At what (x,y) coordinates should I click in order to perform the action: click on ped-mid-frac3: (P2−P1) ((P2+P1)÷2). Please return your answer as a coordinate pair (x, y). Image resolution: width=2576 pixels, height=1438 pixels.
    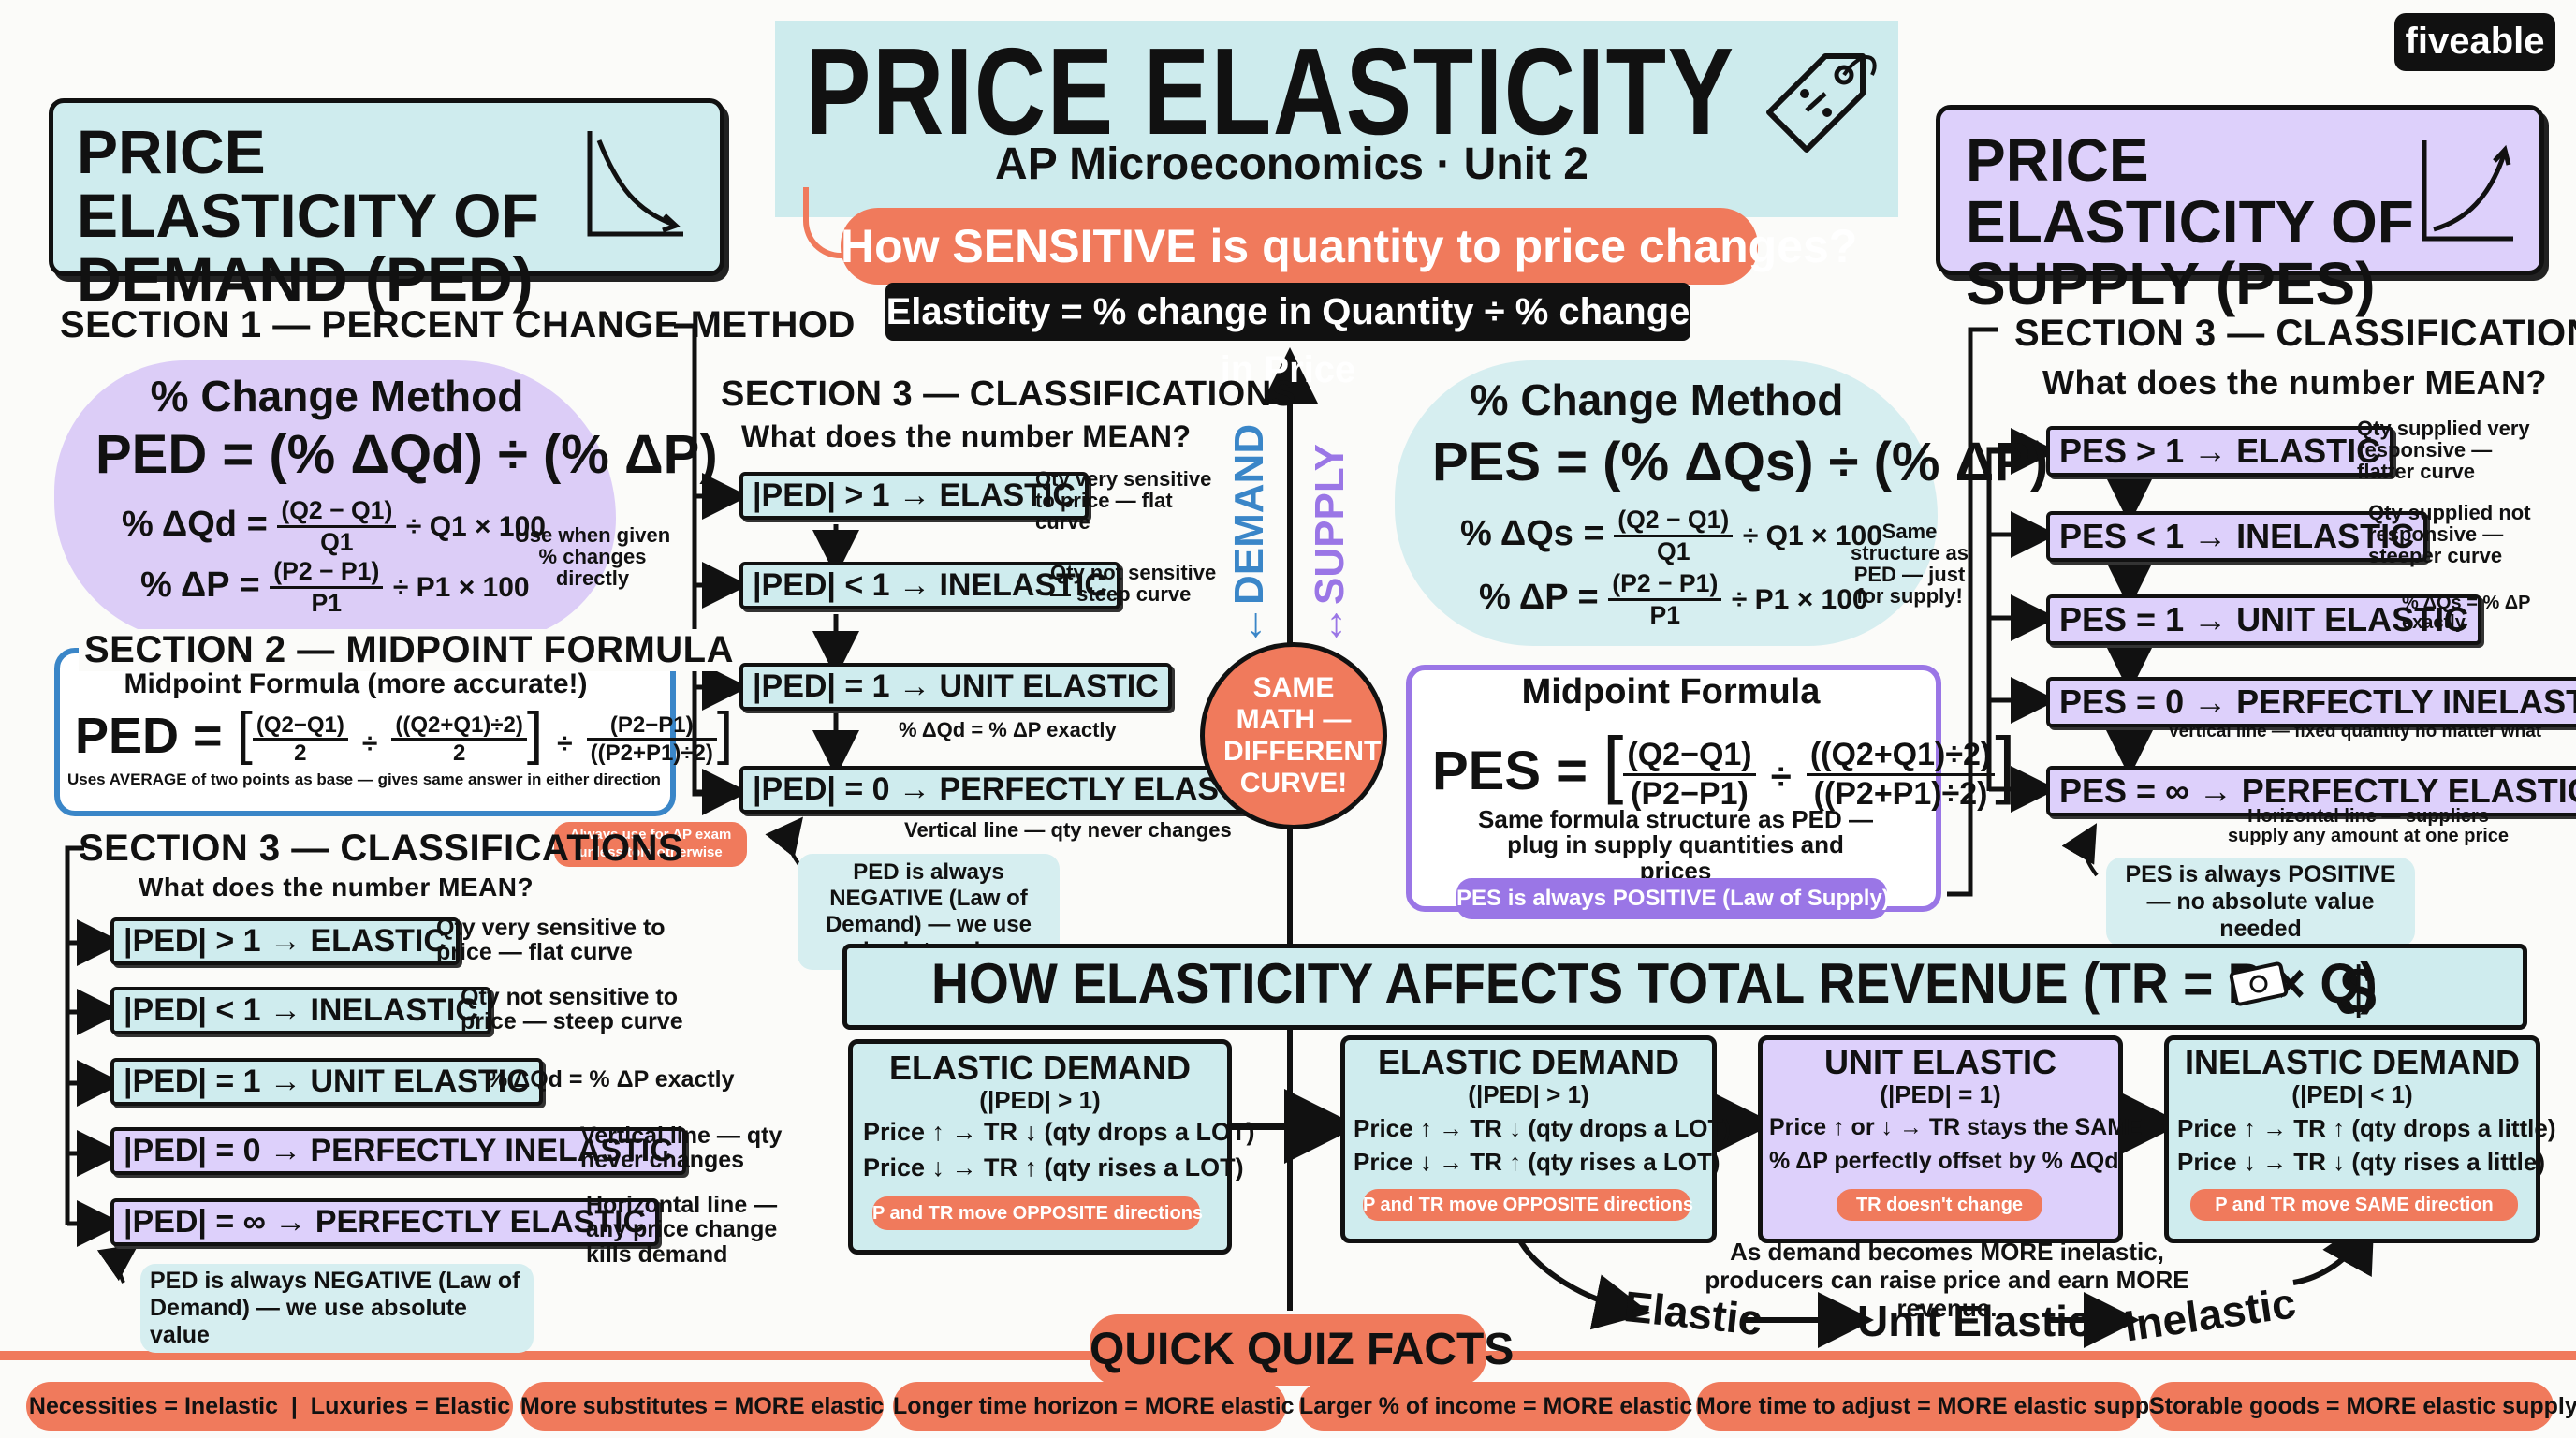
    Looking at the image, I should click on (651, 739).